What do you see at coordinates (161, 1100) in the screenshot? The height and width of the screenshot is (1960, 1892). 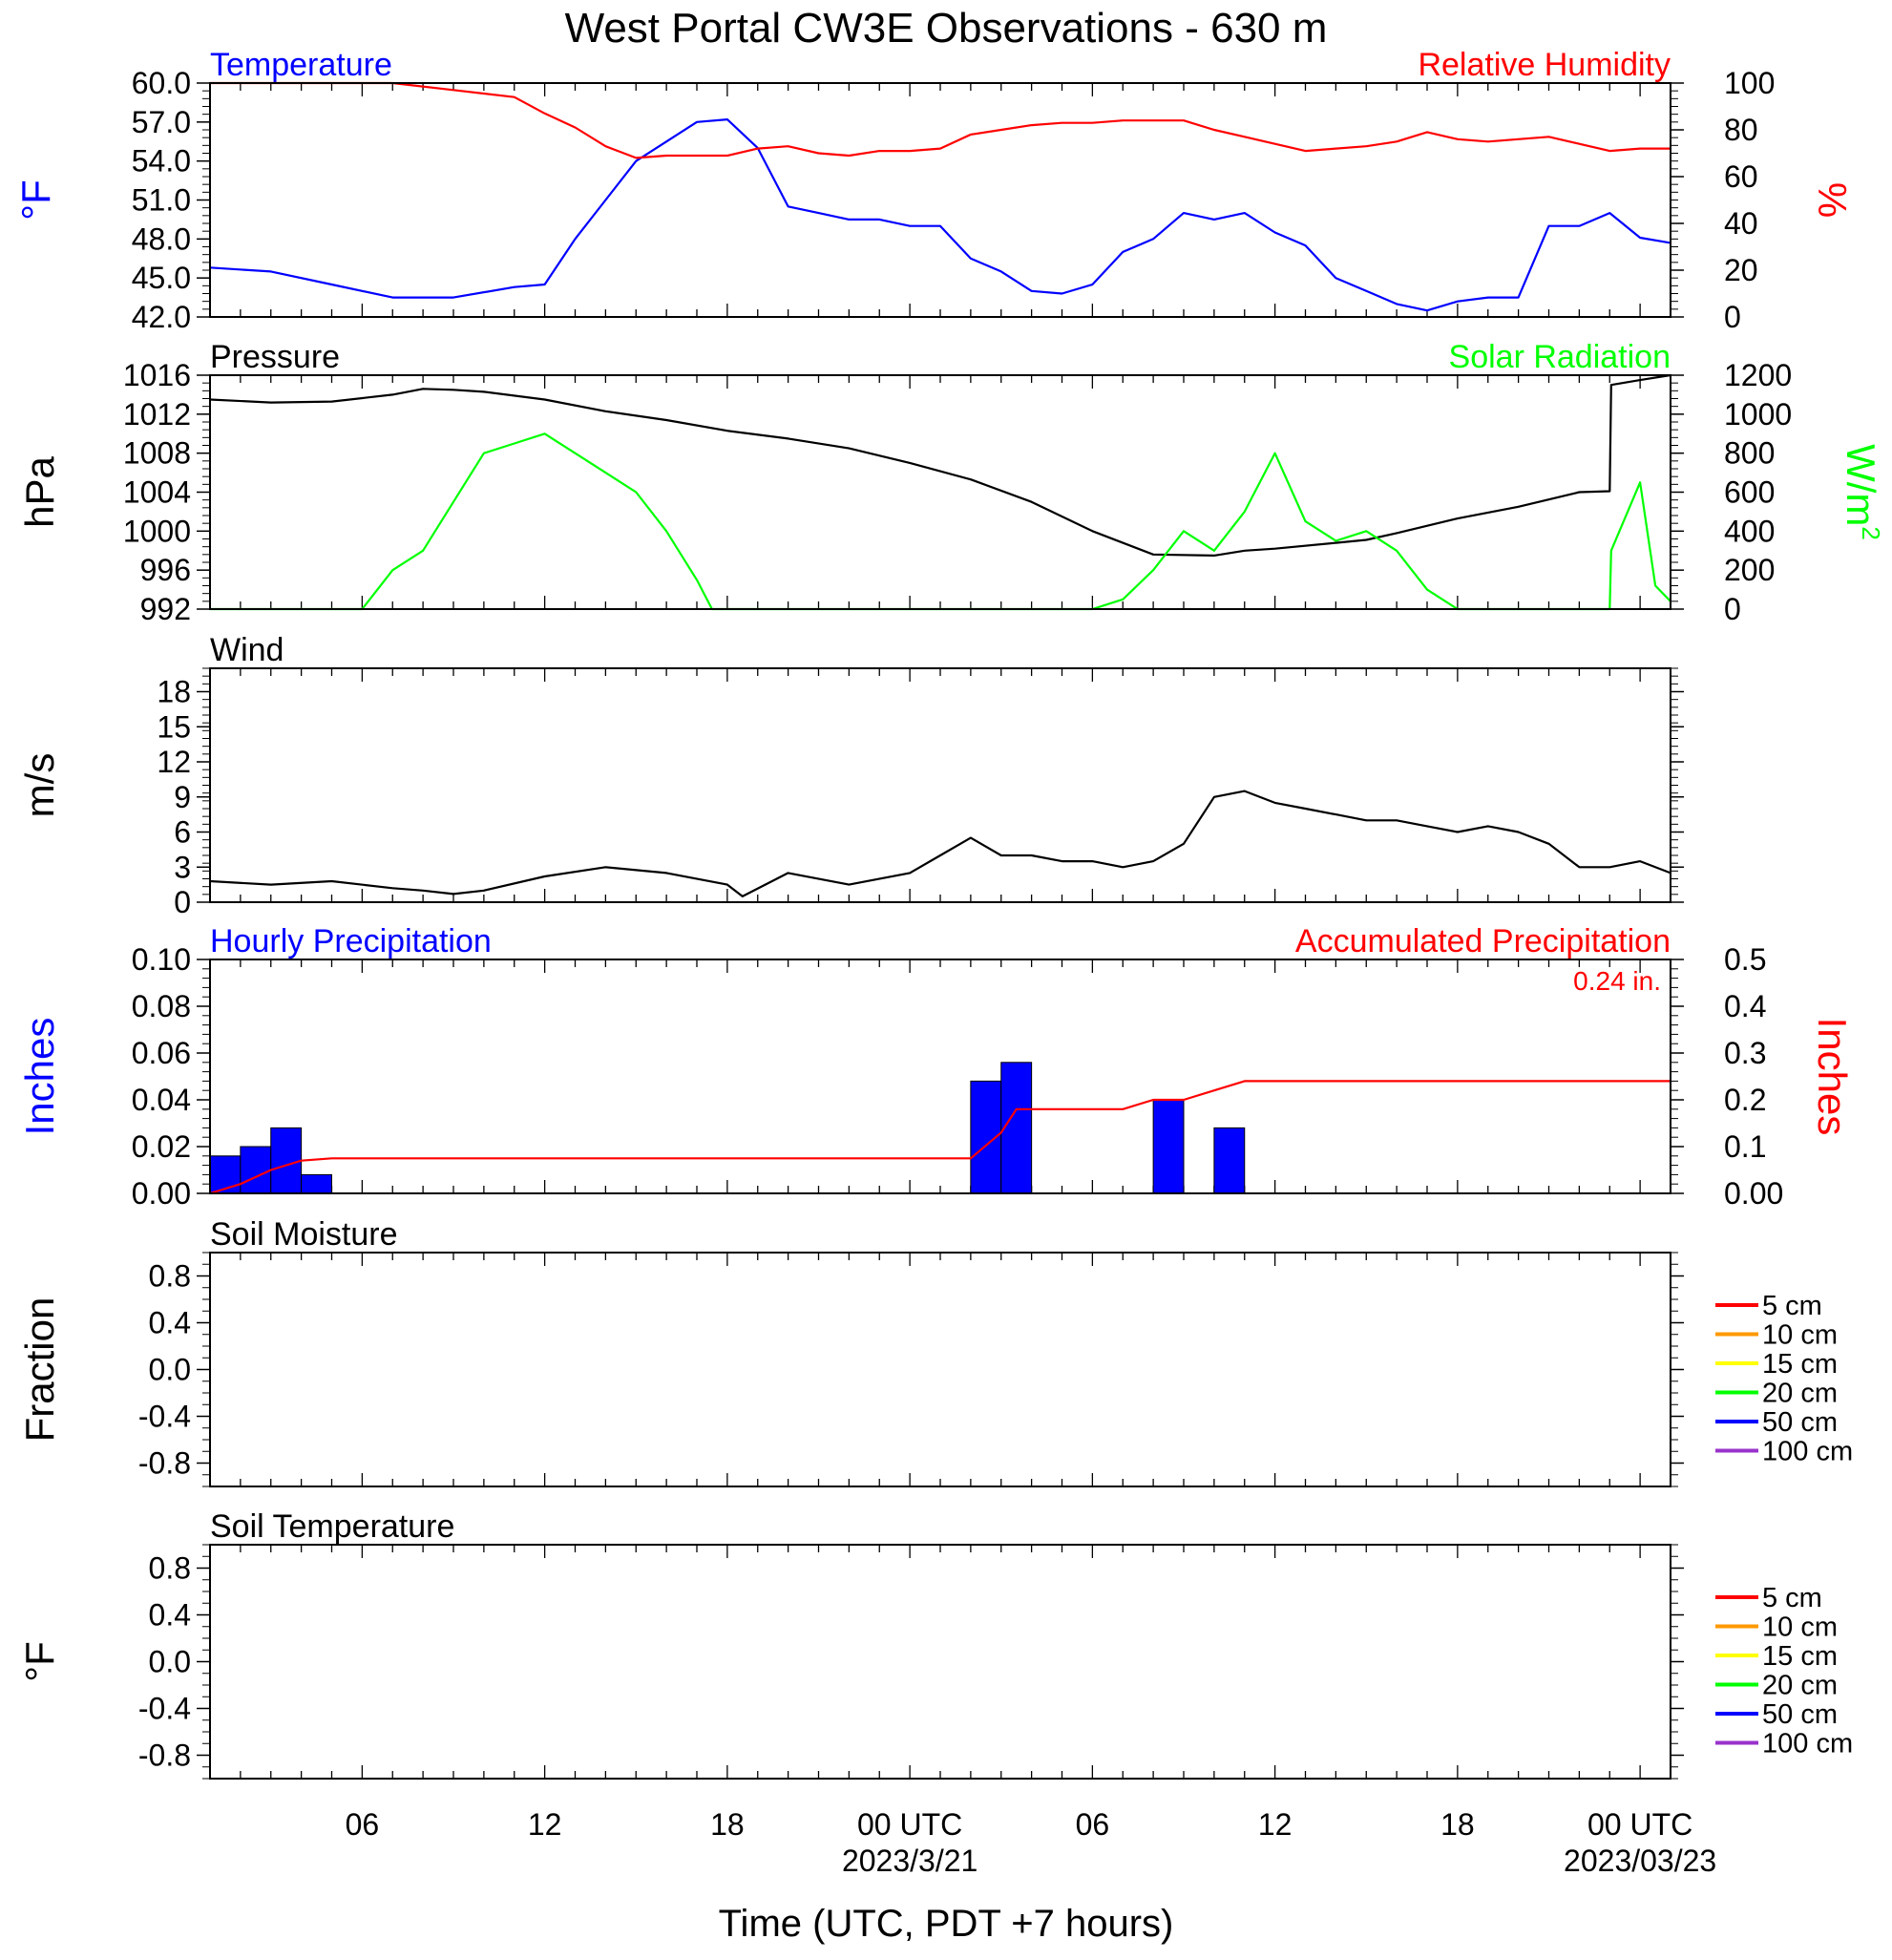 I see `y-left-tick-label: 0.04` at bounding box center [161, 1100].